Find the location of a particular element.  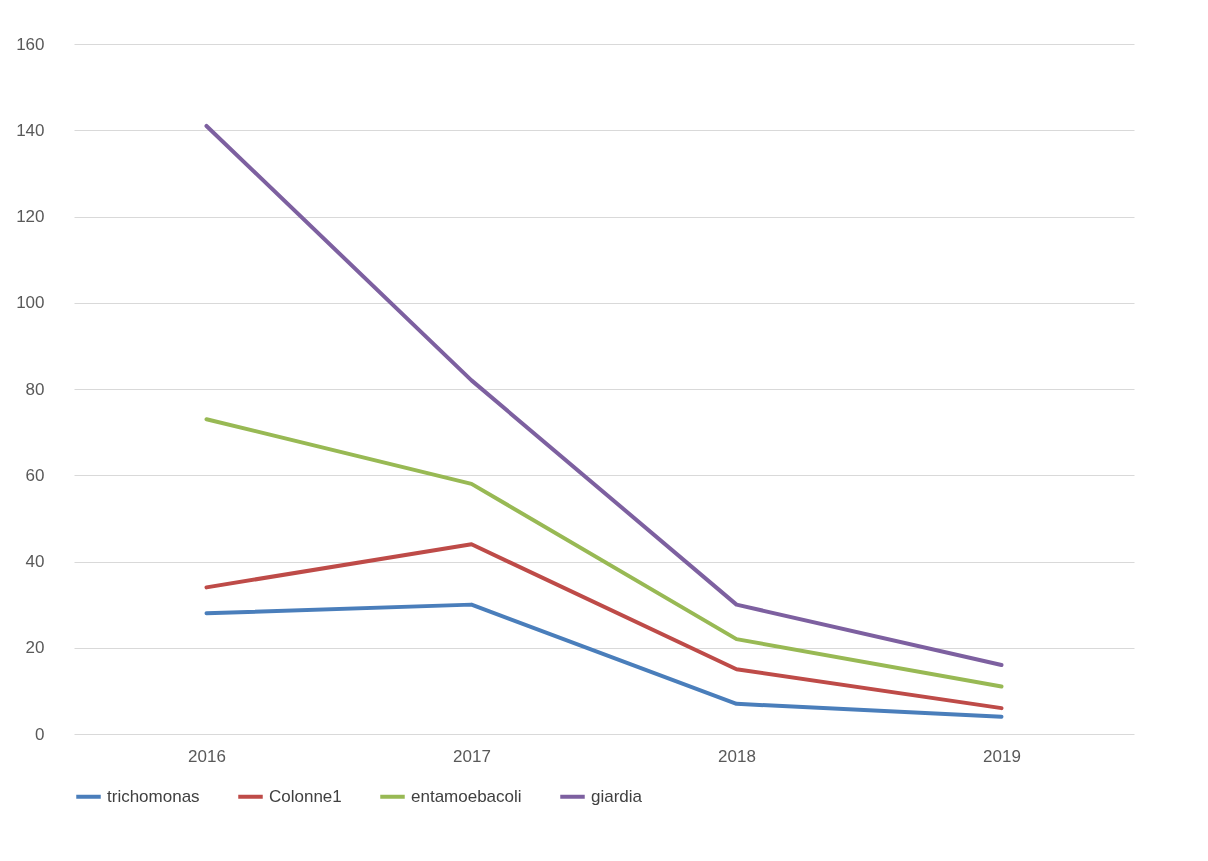

y-tick-label: 120 is located at coordinates (30, 216).